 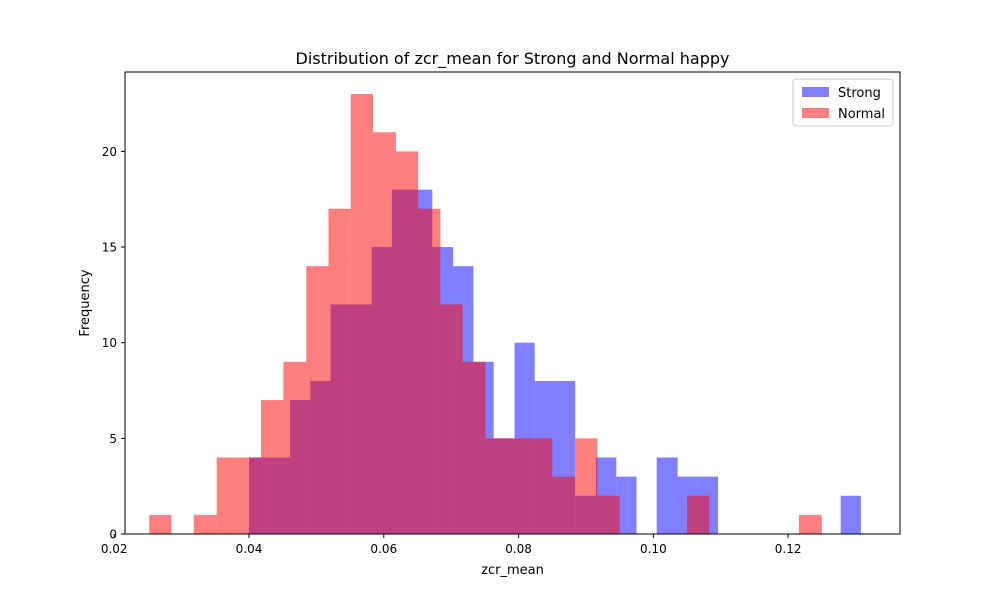 What do you see at coordinates (788, 549) in the screenshot?
I see `x-tick-label: 0.12` at bounding box center [788, 549].